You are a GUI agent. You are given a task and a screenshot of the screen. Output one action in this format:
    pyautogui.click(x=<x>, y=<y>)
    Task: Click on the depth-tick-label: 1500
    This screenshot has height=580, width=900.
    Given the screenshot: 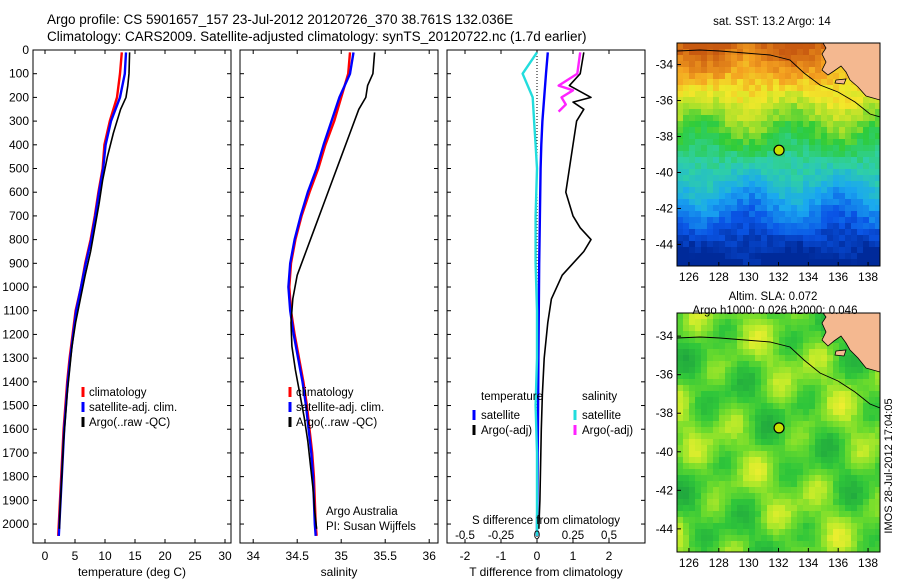 What is the action you would take?
    pyautogui.click(x=15, y=406)
    